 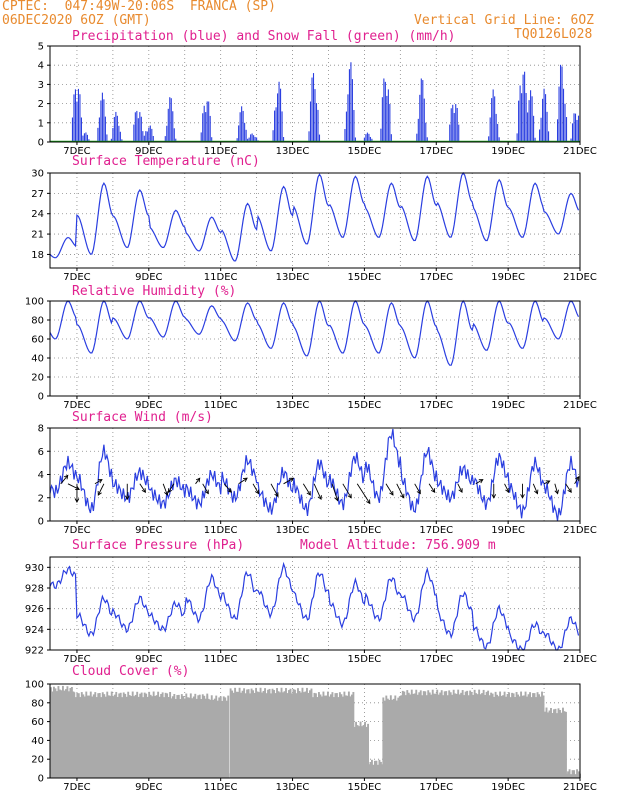 I want to click on ytick-label: 80, so click(x=37, y=703).